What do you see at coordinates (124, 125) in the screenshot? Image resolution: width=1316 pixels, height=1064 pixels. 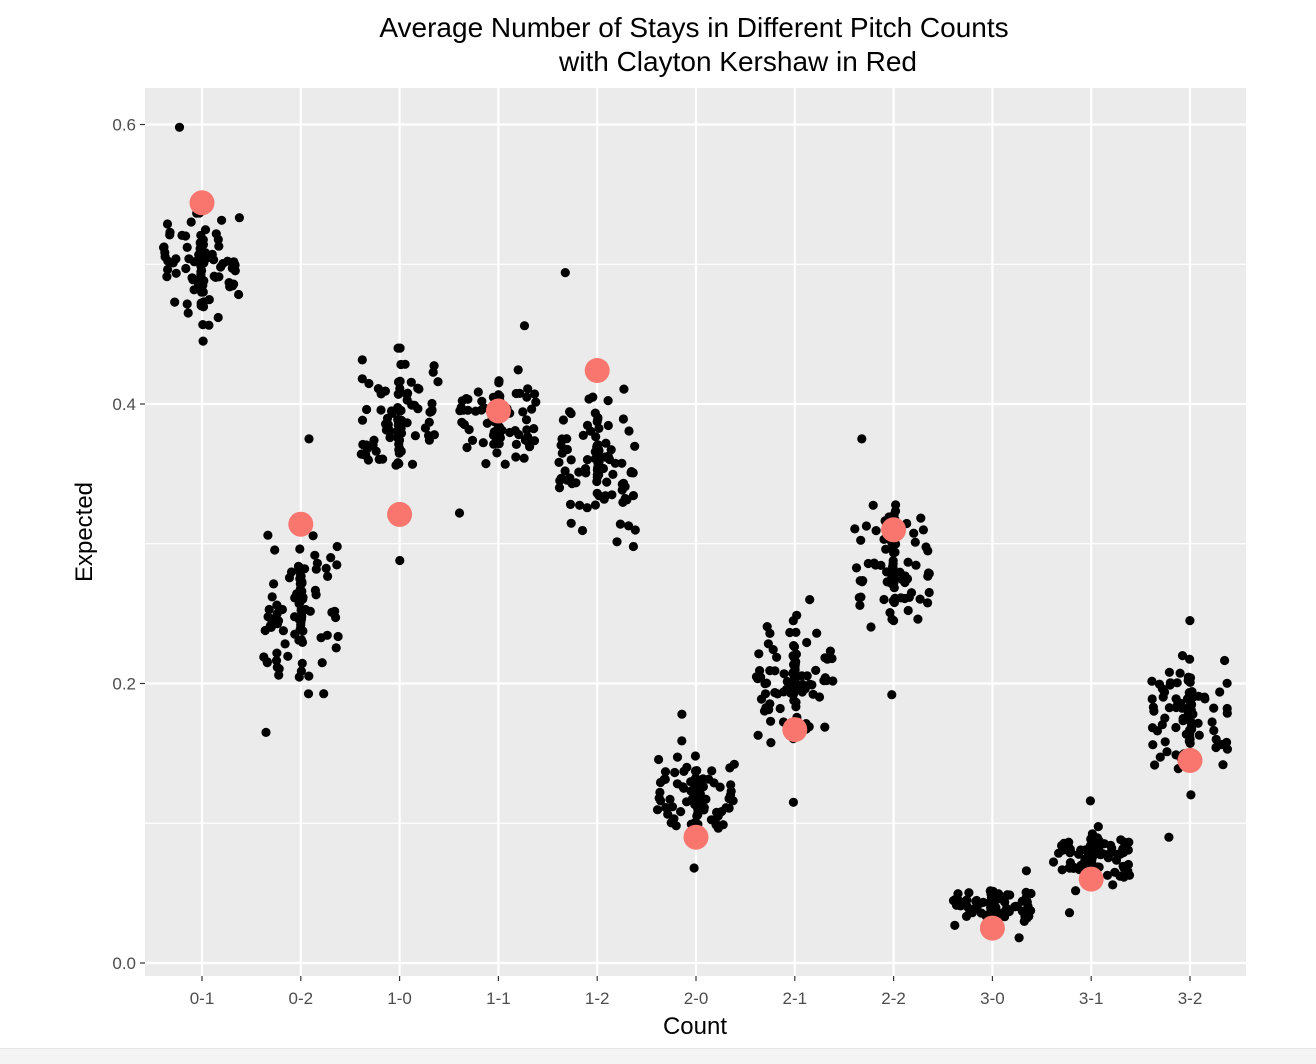 I see `y-tick-label: 0.6` at bounding box center [124, 125].